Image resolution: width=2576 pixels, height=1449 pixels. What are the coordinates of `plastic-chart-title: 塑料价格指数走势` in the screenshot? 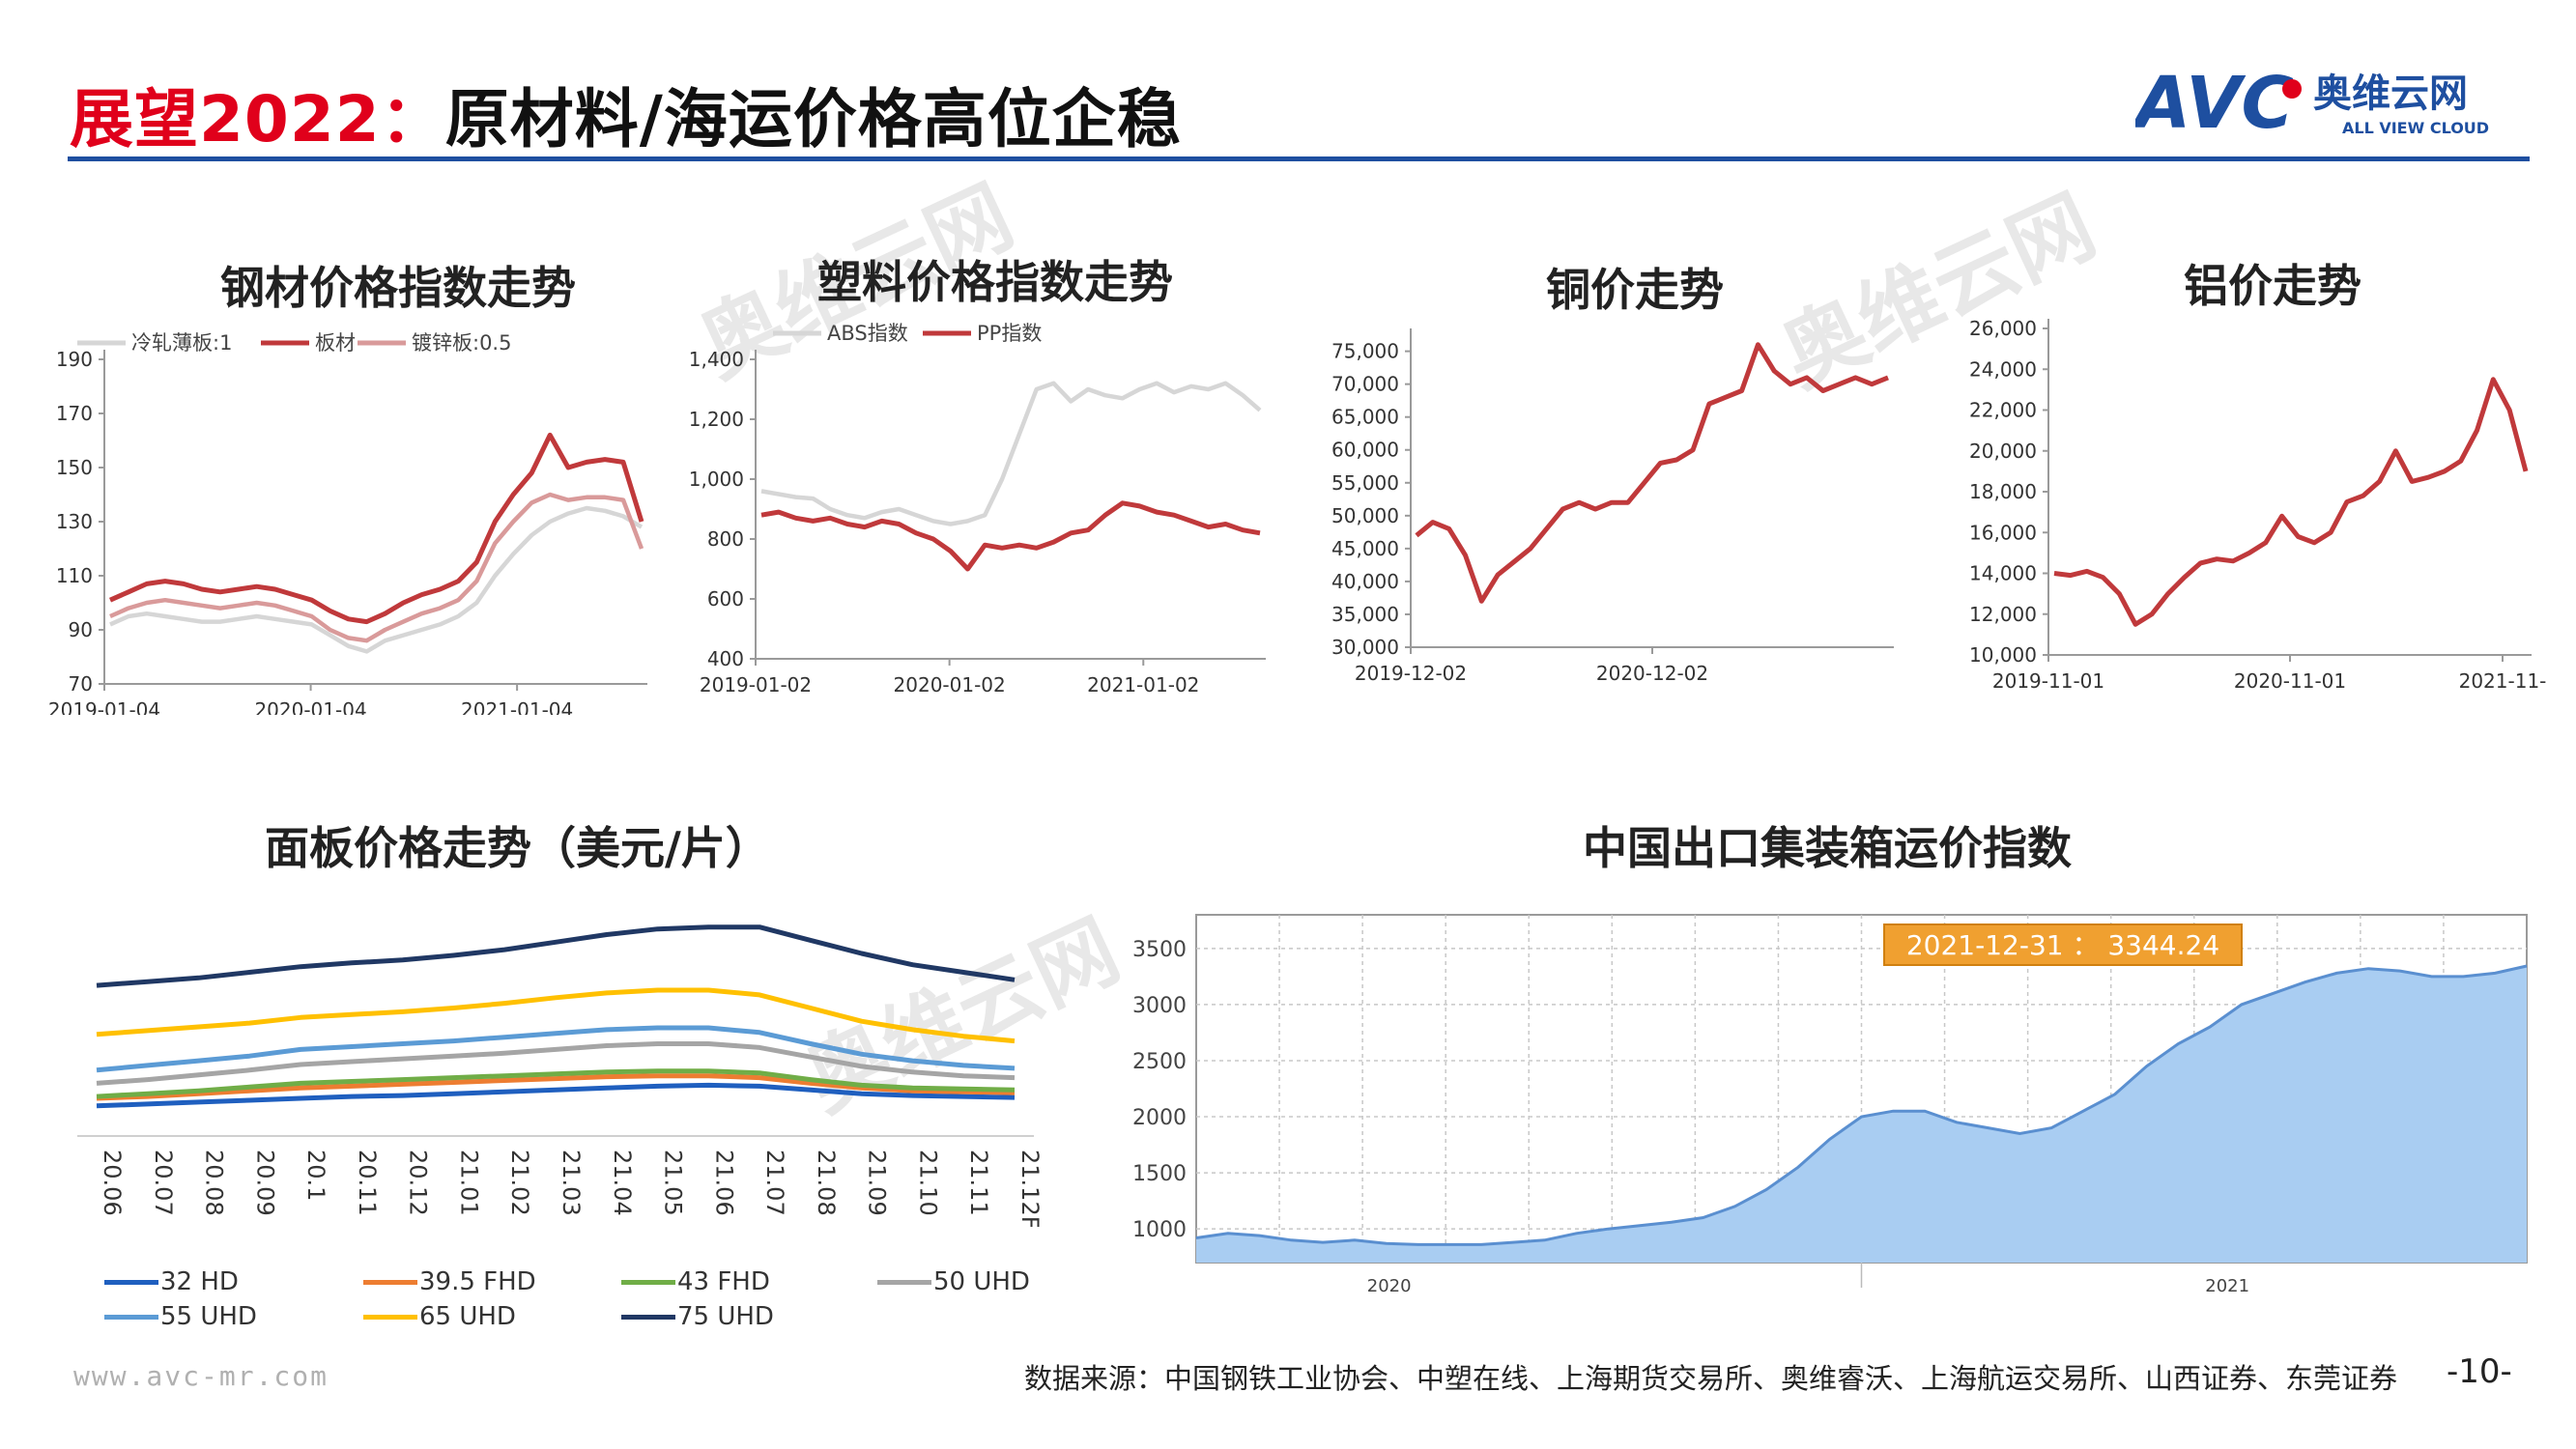 It's located at (995, 282).